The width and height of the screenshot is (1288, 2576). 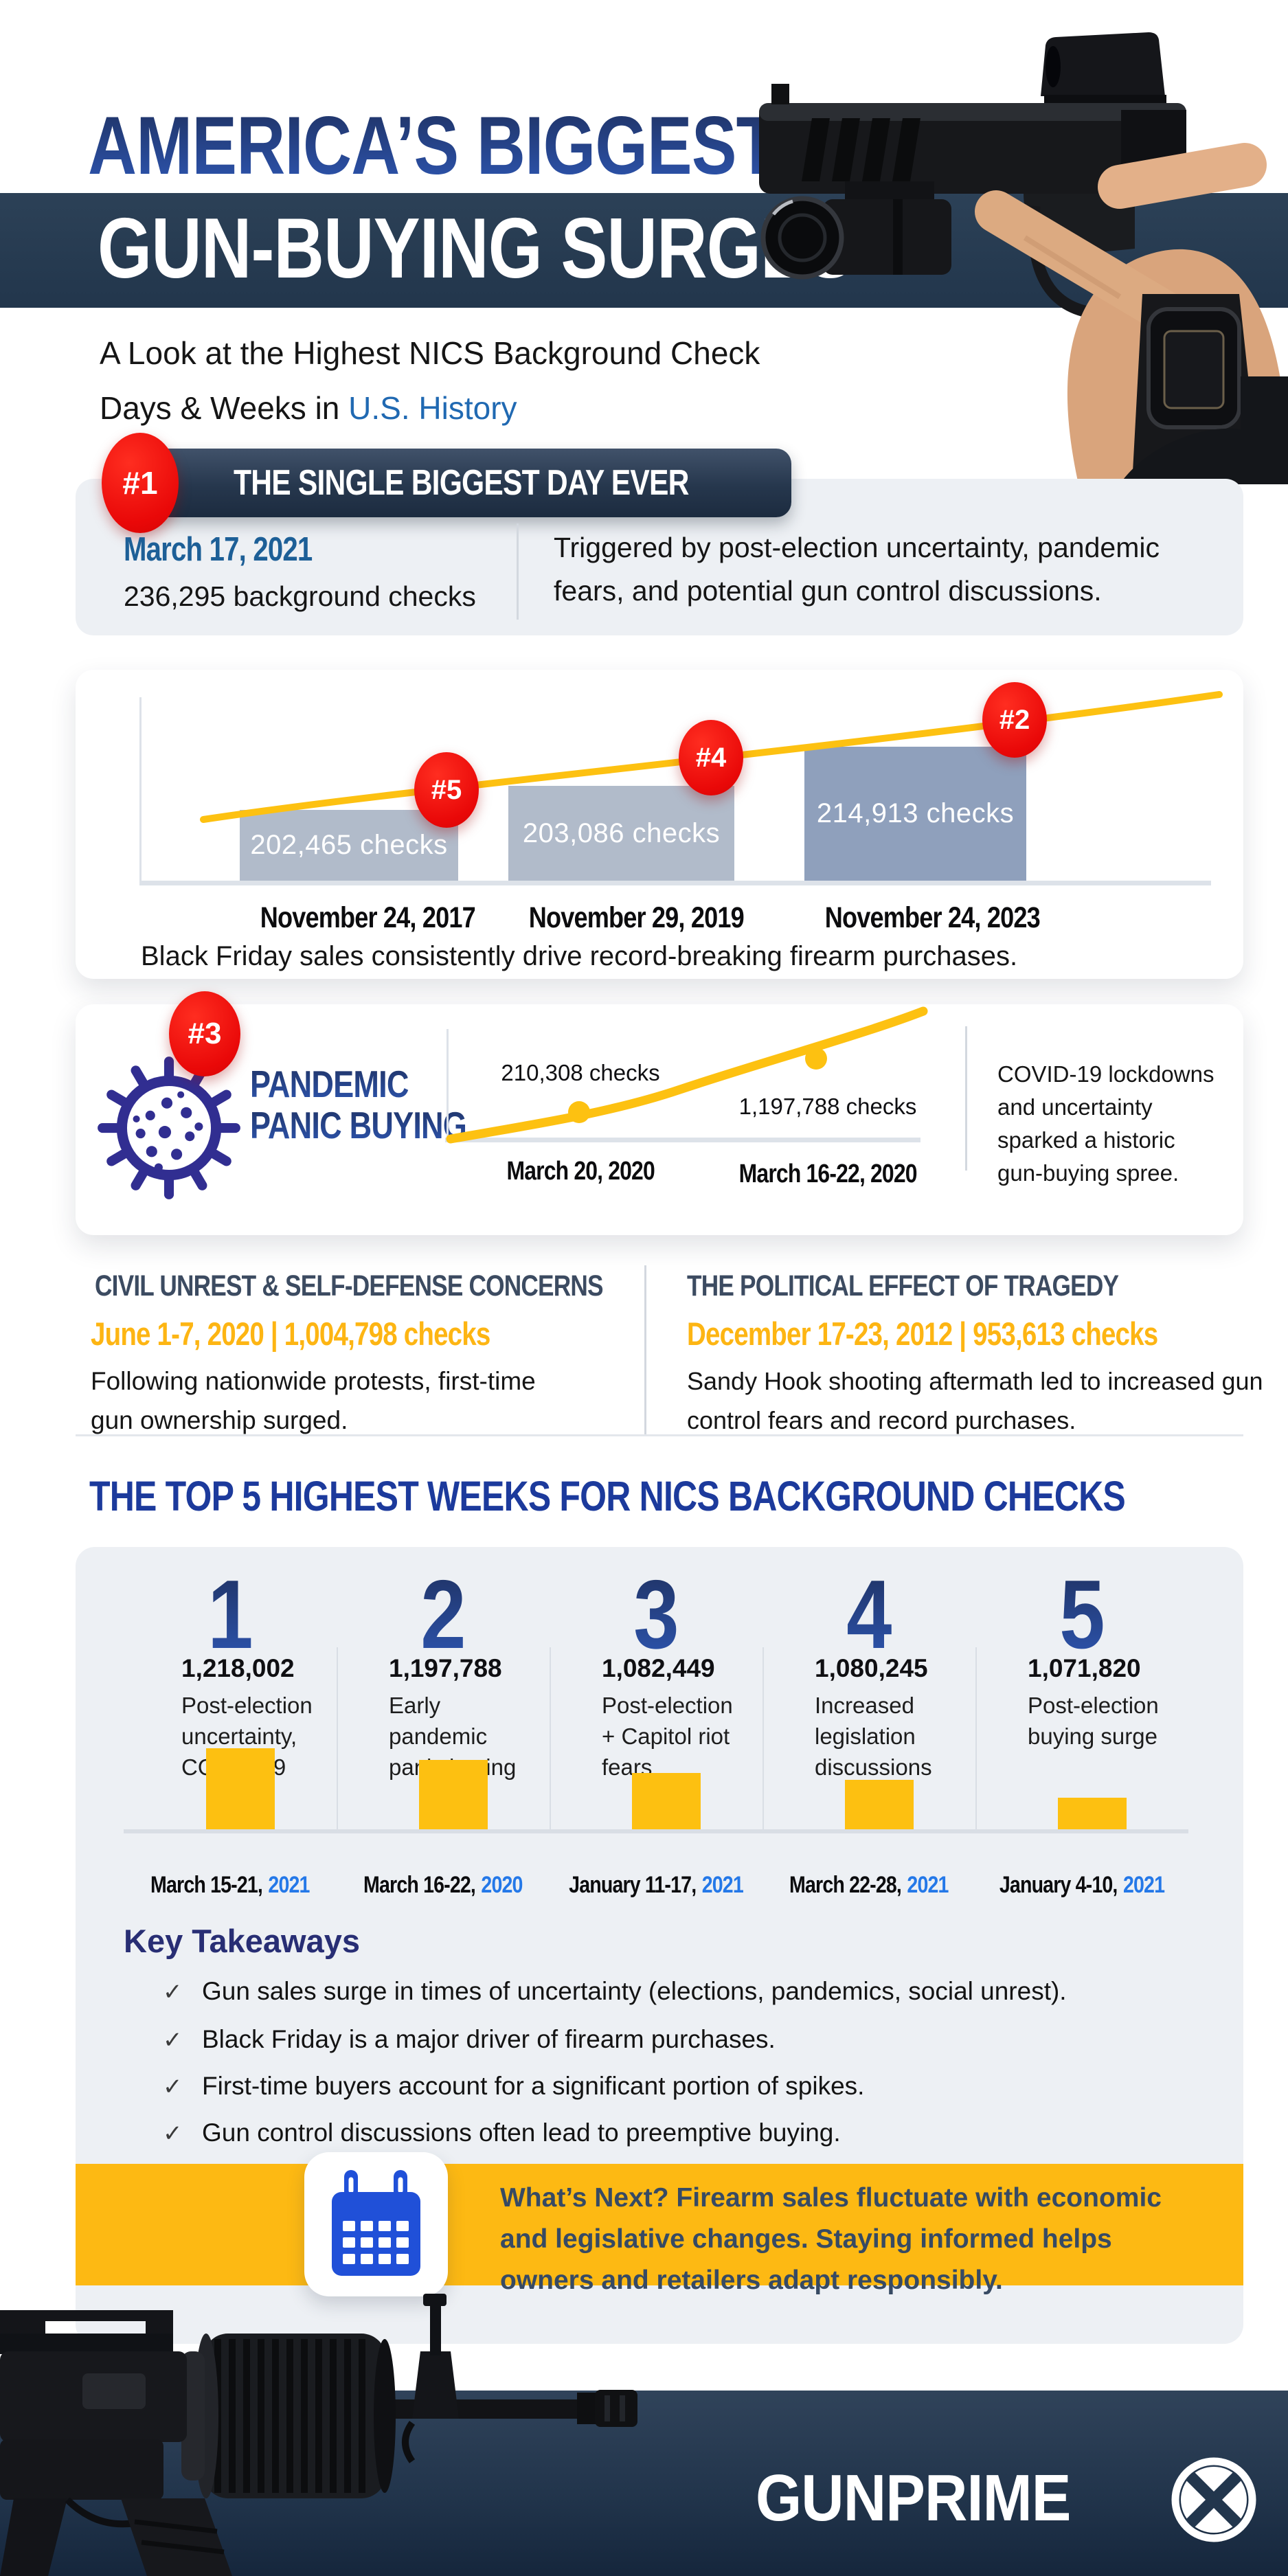 What do you see at coordinates (204, 1033) in the screenshot?
I see `rank-badge-3: #3` at bounding box center [204, 1033].